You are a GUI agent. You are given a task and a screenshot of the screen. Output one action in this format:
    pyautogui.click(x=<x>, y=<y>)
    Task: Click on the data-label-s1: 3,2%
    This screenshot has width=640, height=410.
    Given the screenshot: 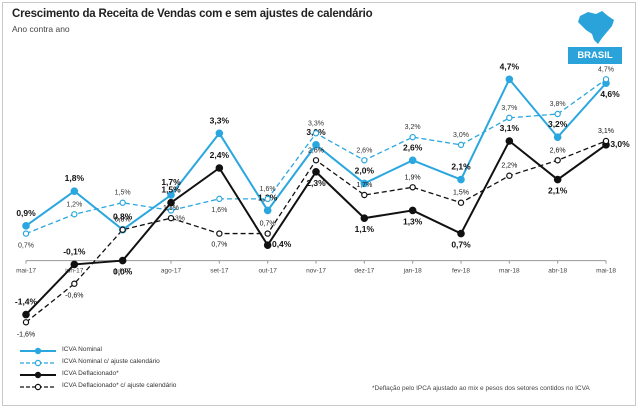 What is the action you would take?
    pyautogui.click(x=558, y=124)
    